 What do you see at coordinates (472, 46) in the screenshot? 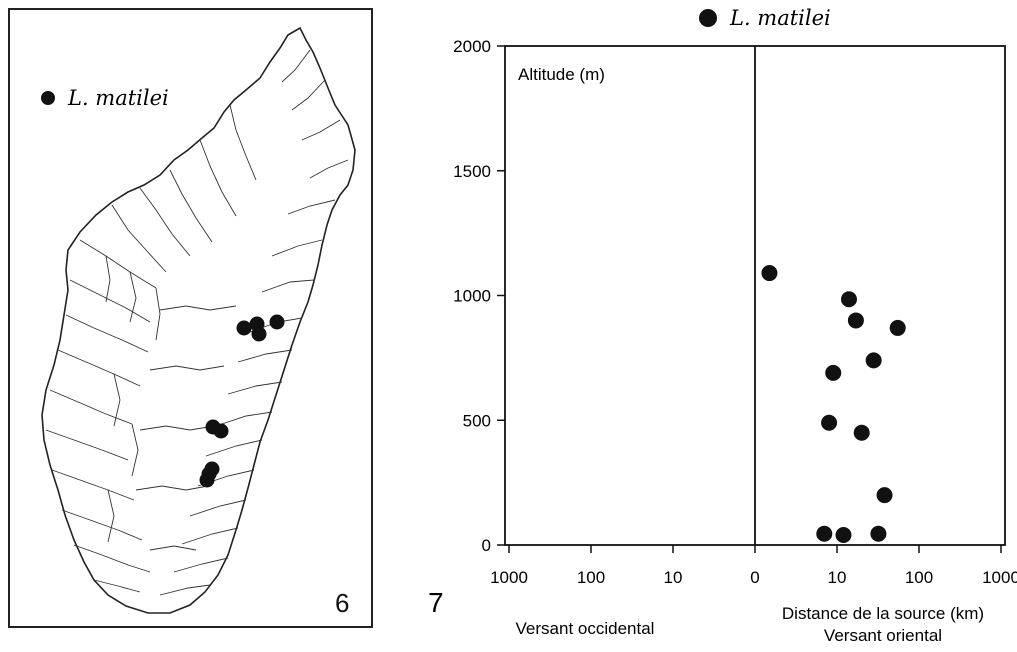
I see `y-tick-label: 2000` at bounding box center [472, 46].